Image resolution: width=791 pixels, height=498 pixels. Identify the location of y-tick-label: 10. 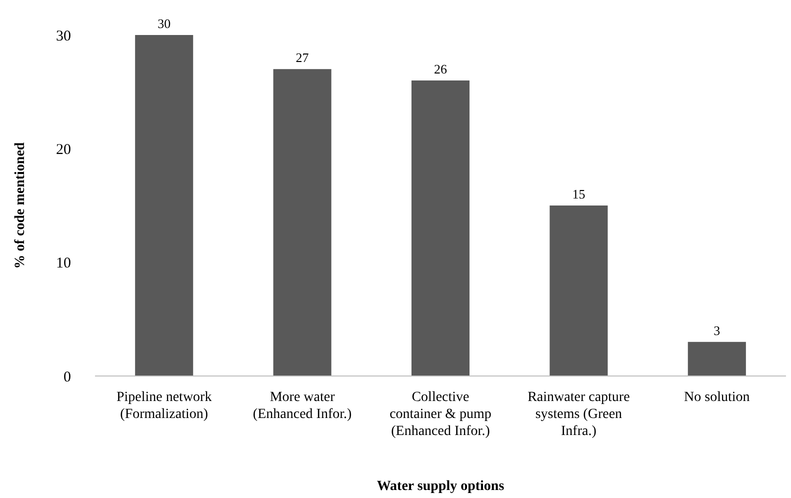
(63, 264).